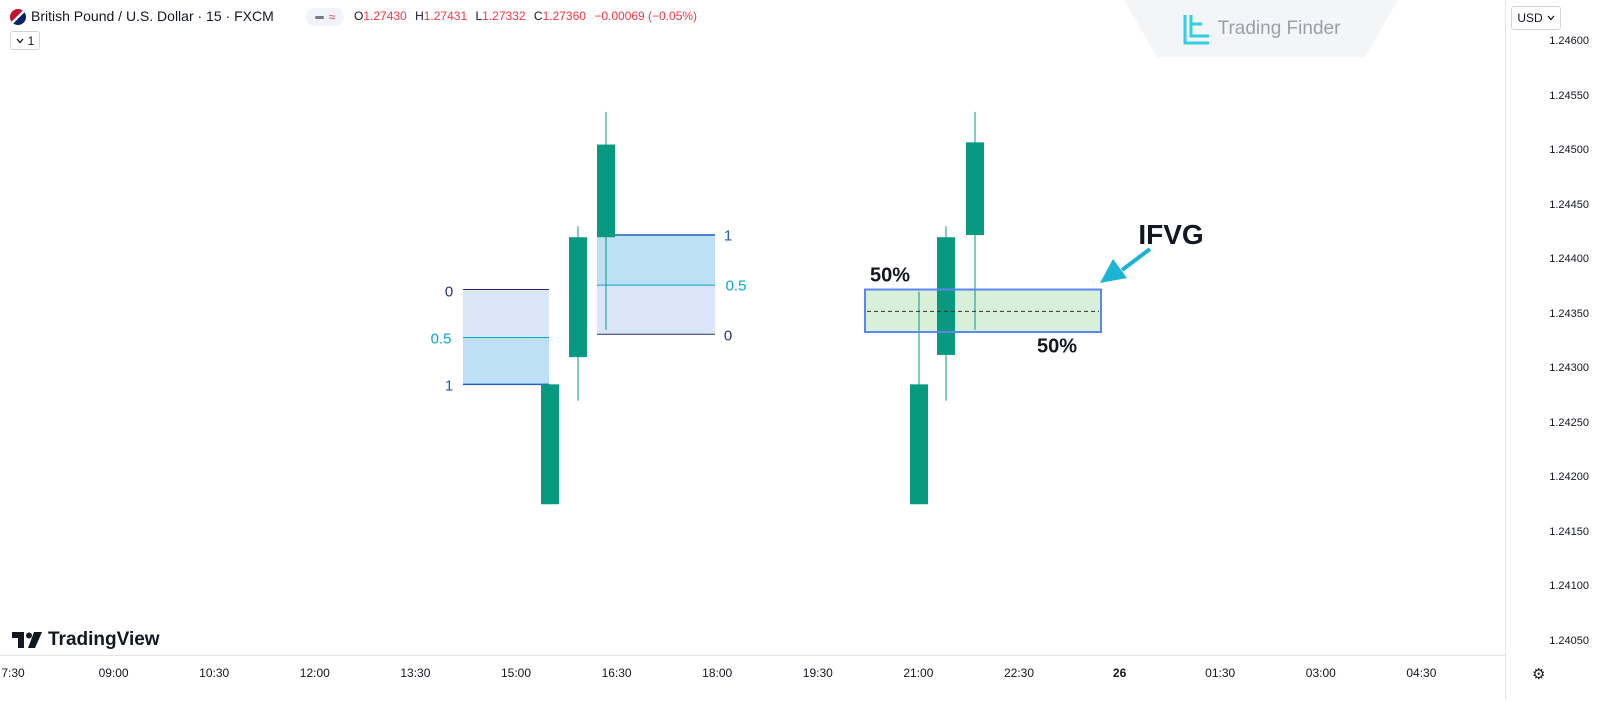  Describe the element at coordinates (314, 673) in the screenshot. I see `time-axis-label: 12:00` at that location.